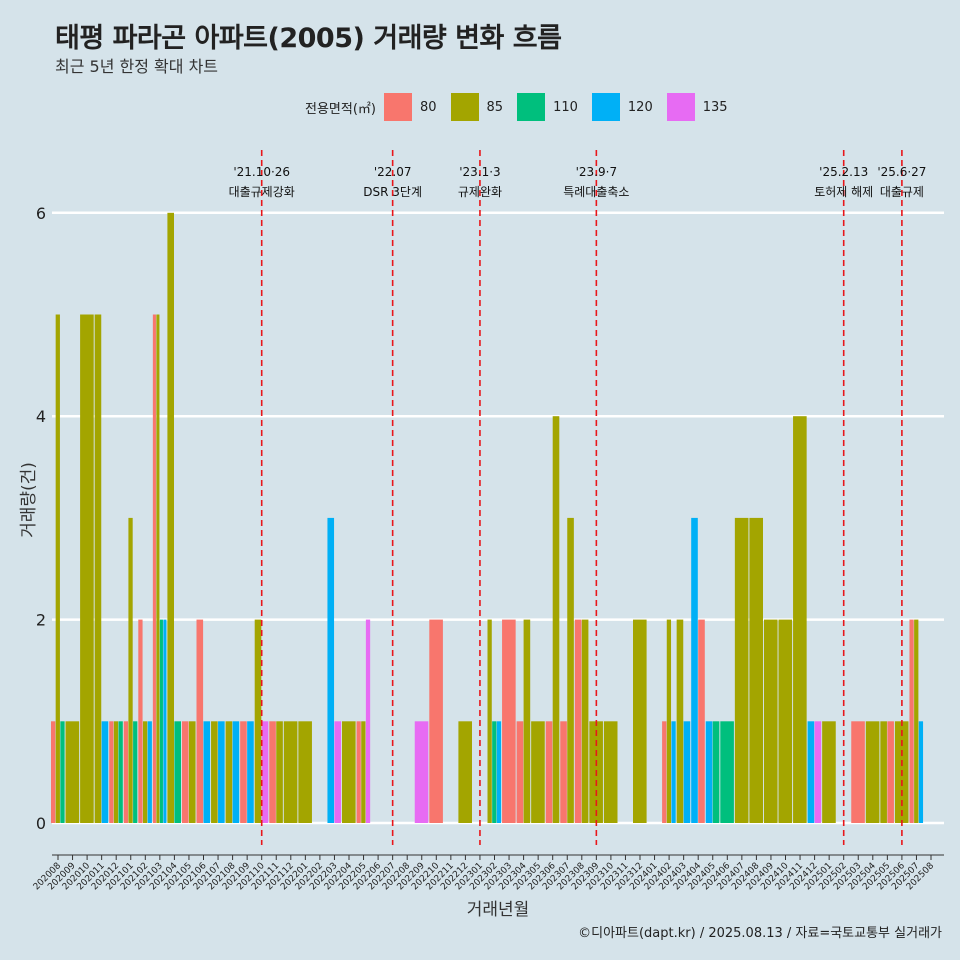  Describe the element at coordinates (41, 213) in the screenshot. I see `y-tick-label-6: 6` at that location.